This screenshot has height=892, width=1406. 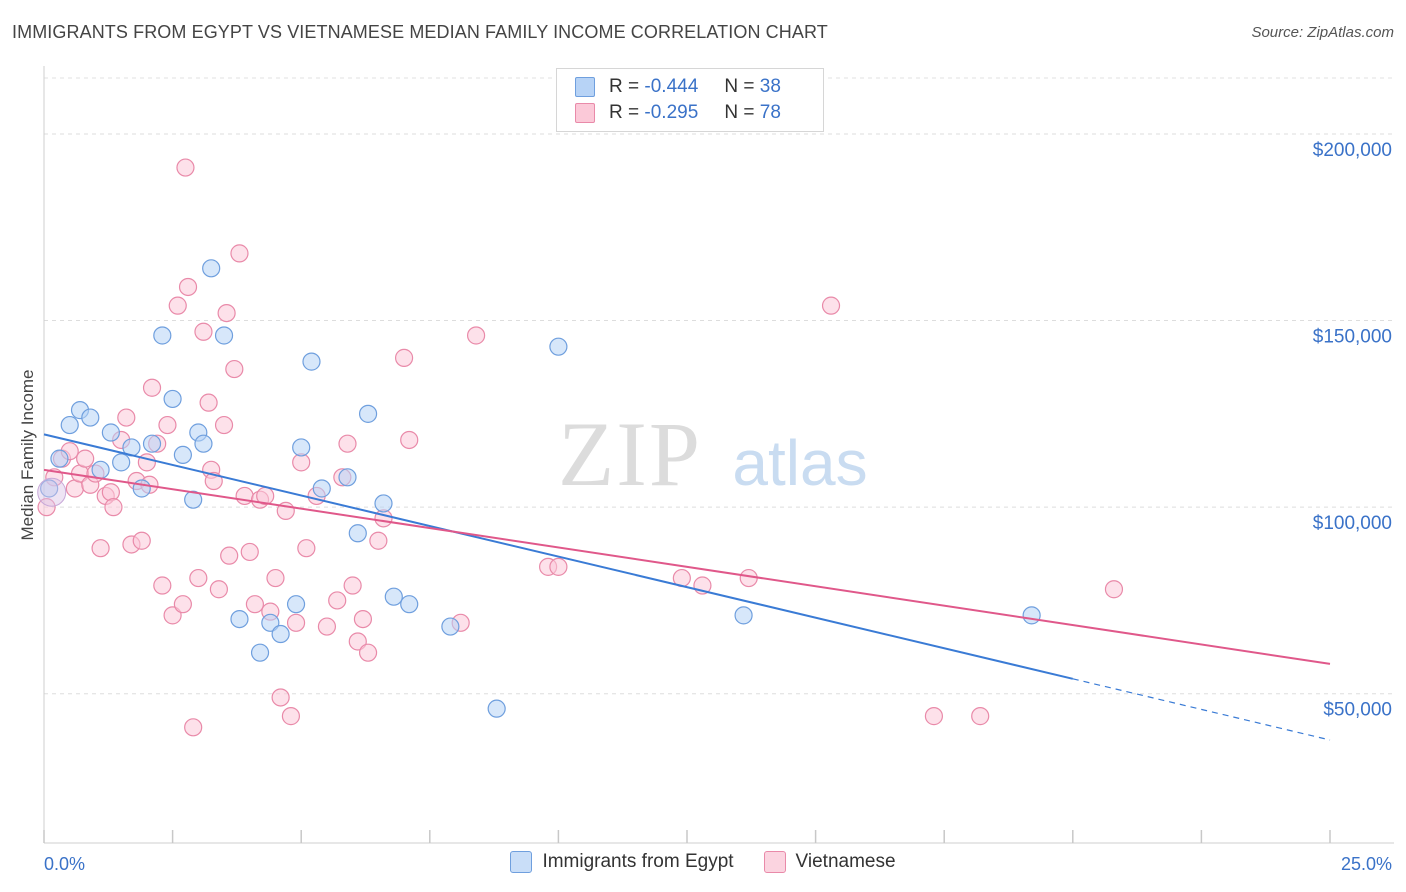 I want to click on egypt-trend-extension, so click(x=1201, y=709).